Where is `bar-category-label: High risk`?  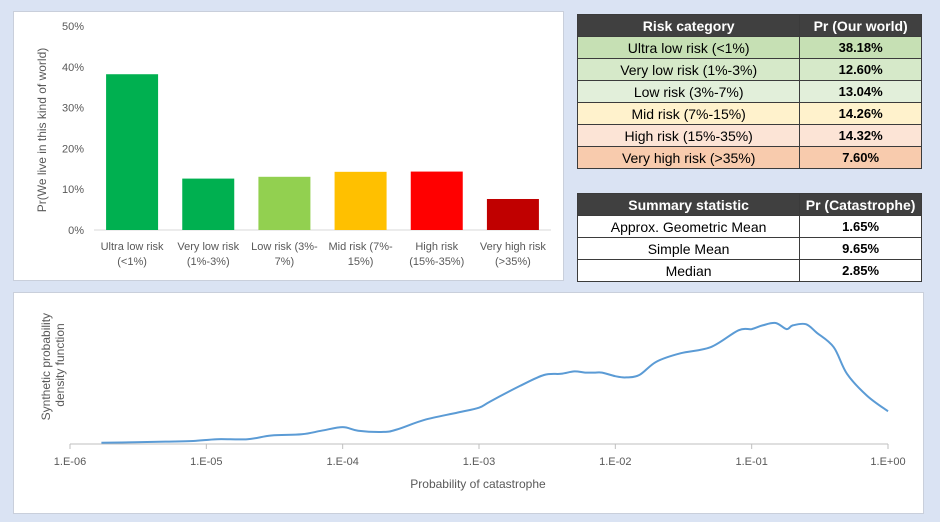 bar-category-label: High risk is located at coordinates (436, 247).